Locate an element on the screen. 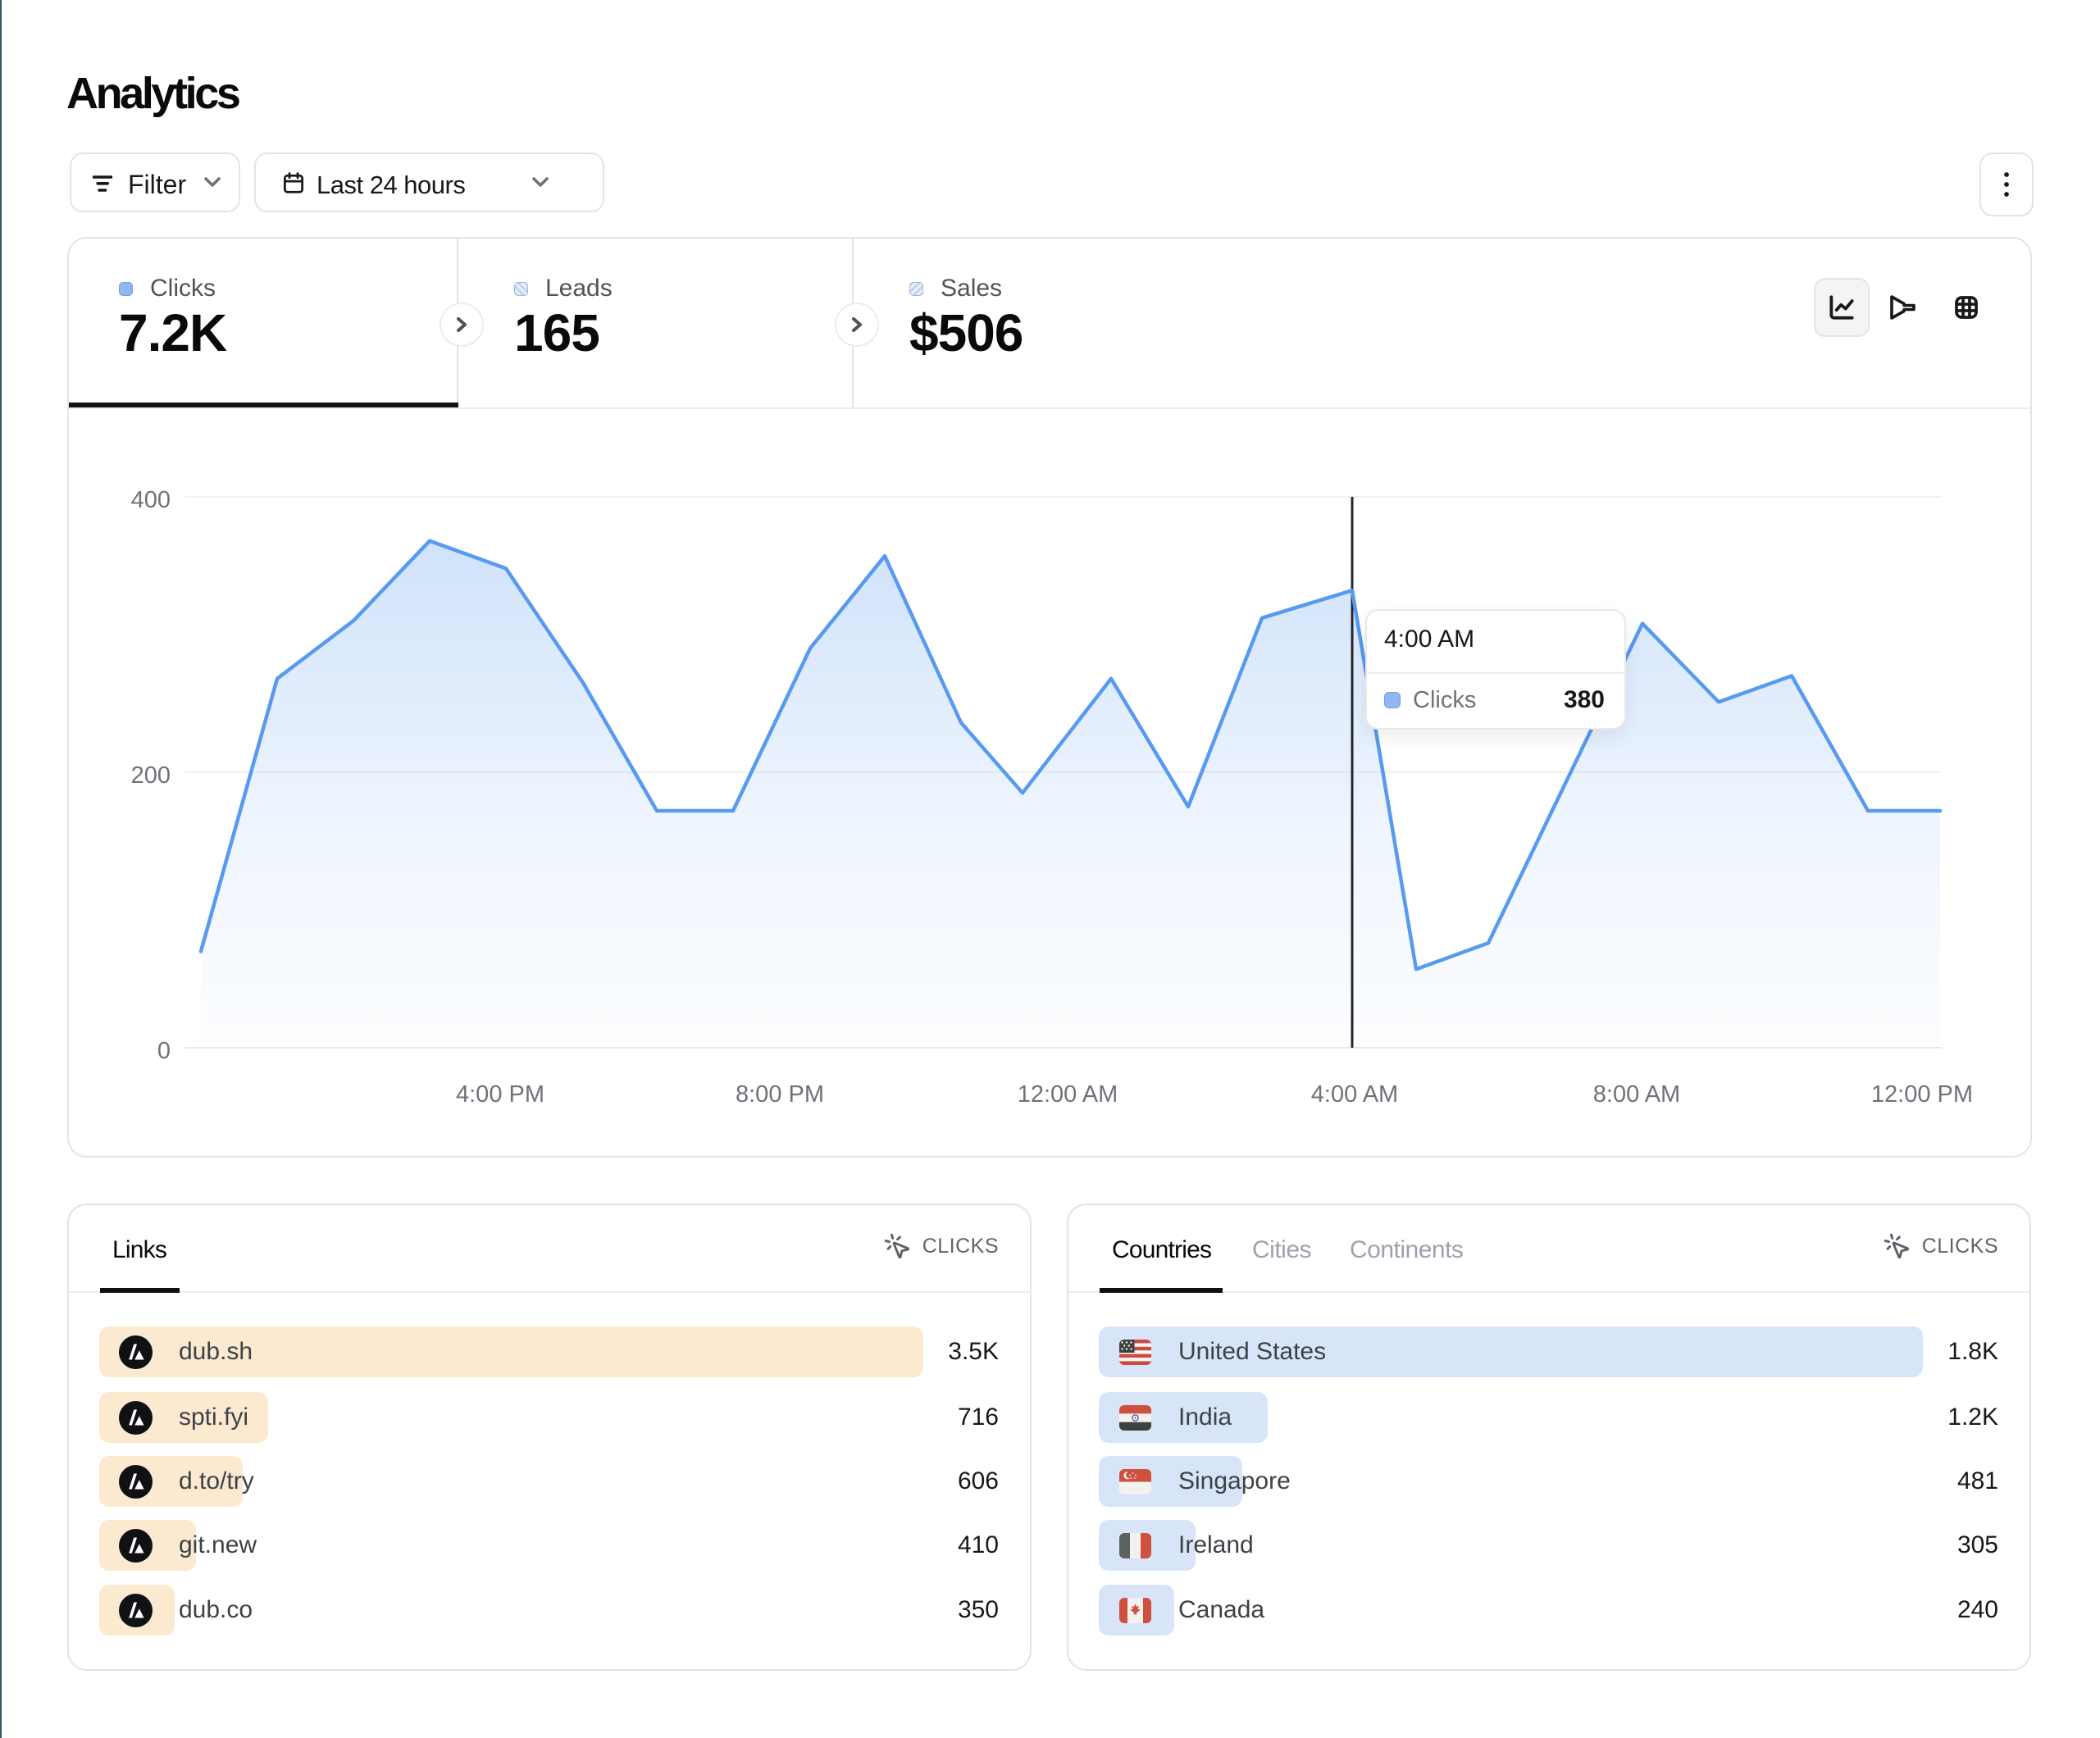 This screenshot has width=2100, height=1738. svg-text: 12:00 AM is located at coordinates (1068, 1094).